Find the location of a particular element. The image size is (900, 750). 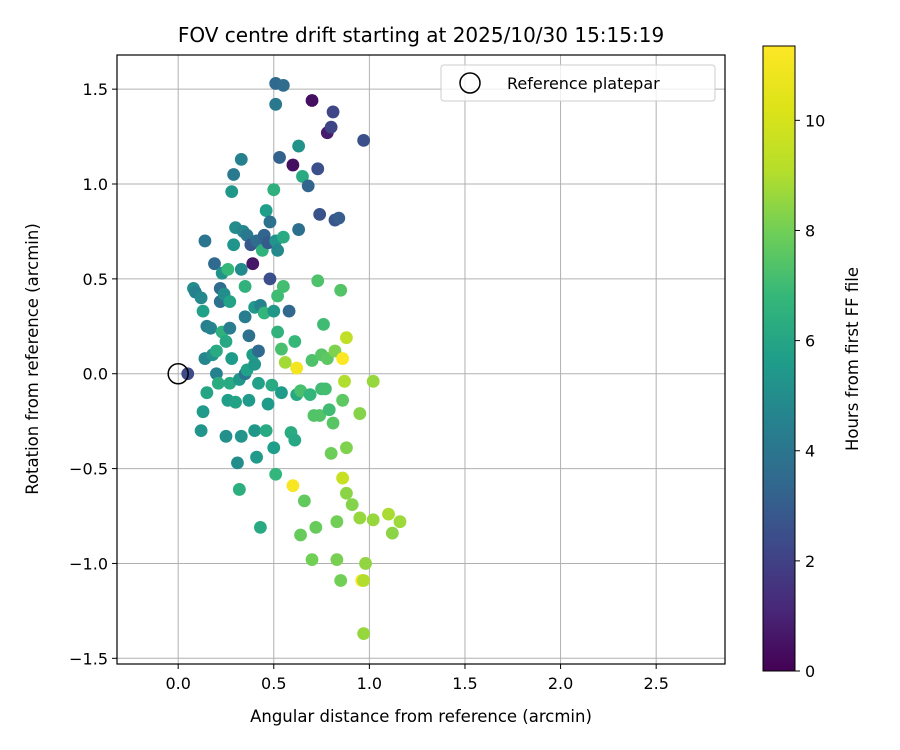

legend: Reference platepar is located at coordinates (578, 83).